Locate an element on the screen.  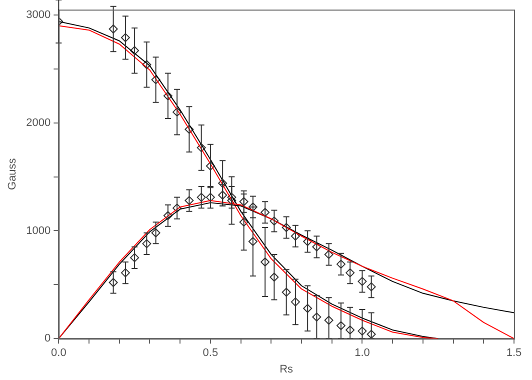
y-axis-title: Gauss is located at coordinates (12, 174).